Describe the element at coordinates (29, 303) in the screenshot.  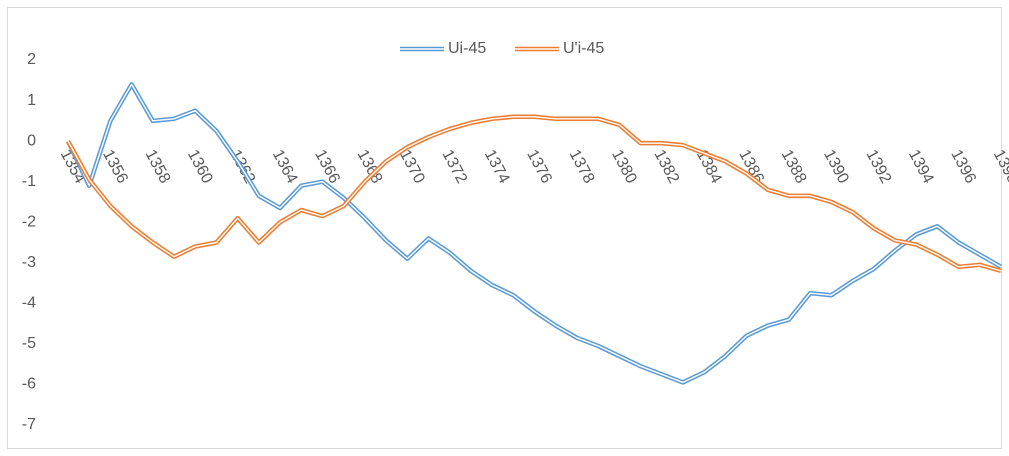
I see `y-tick-label: -4` at that location.